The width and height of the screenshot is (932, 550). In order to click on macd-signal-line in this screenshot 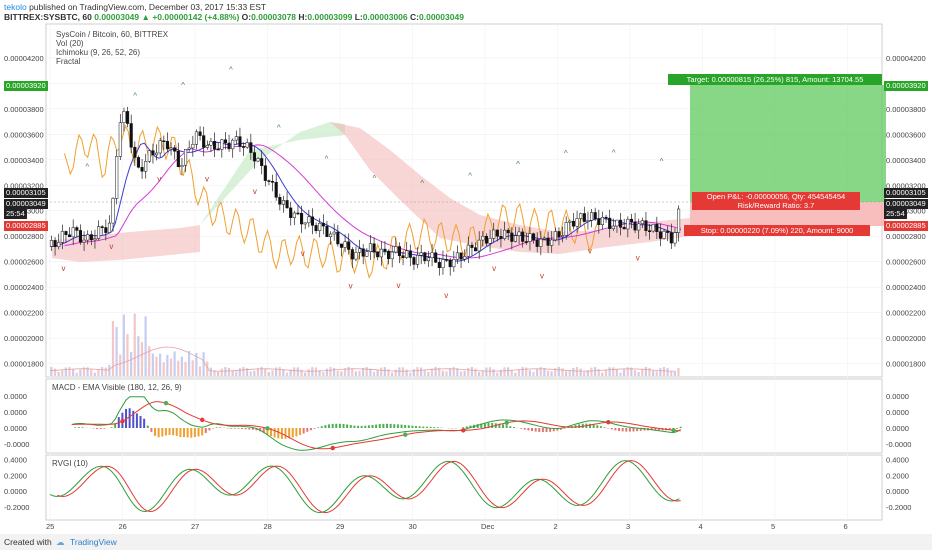, I will do `click(376, 425)`.